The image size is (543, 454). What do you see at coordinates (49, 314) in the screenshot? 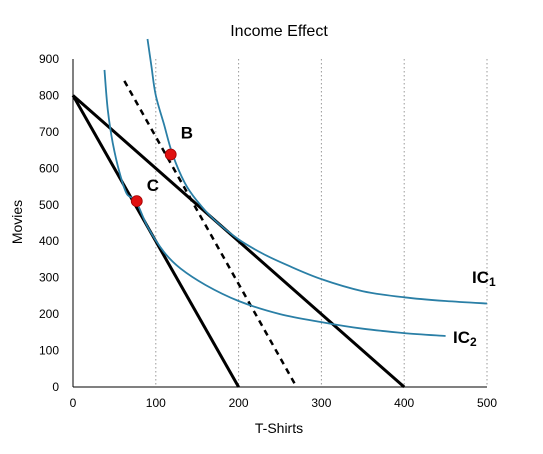
I see `y-tick-label-2: 200` at bounding box center [49, 314].